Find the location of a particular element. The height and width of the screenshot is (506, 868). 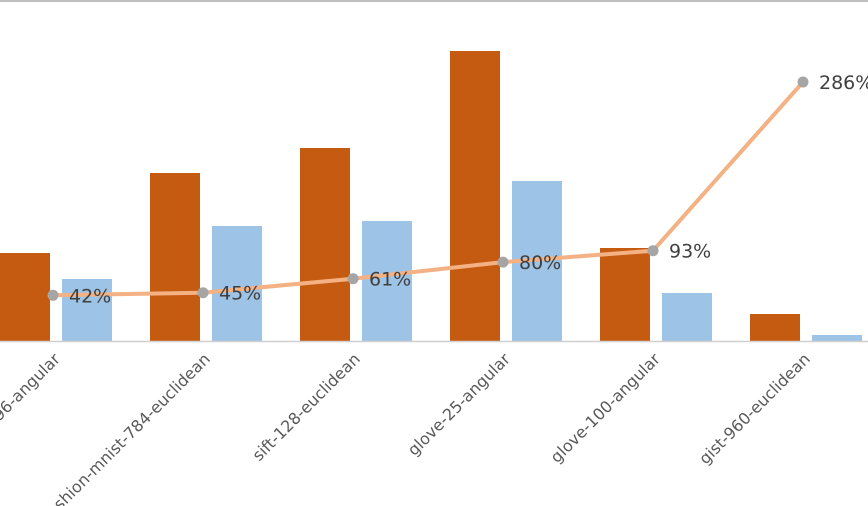

bar-series2-gist-960-euclidean is located at coordinates (837, 338).